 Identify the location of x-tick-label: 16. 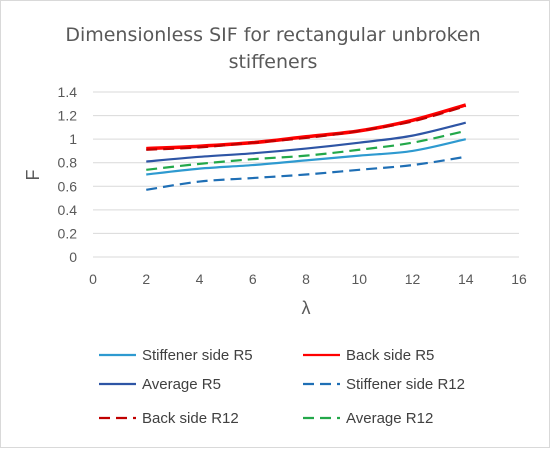
(519, 279).